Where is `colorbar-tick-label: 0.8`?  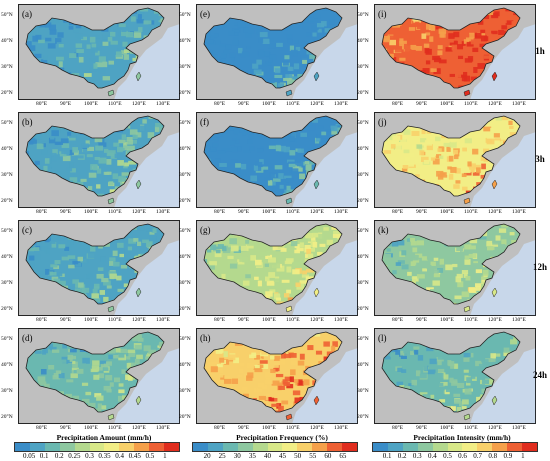
colorbar-tick-label: 0.8 is located at coordinates (493, 456).